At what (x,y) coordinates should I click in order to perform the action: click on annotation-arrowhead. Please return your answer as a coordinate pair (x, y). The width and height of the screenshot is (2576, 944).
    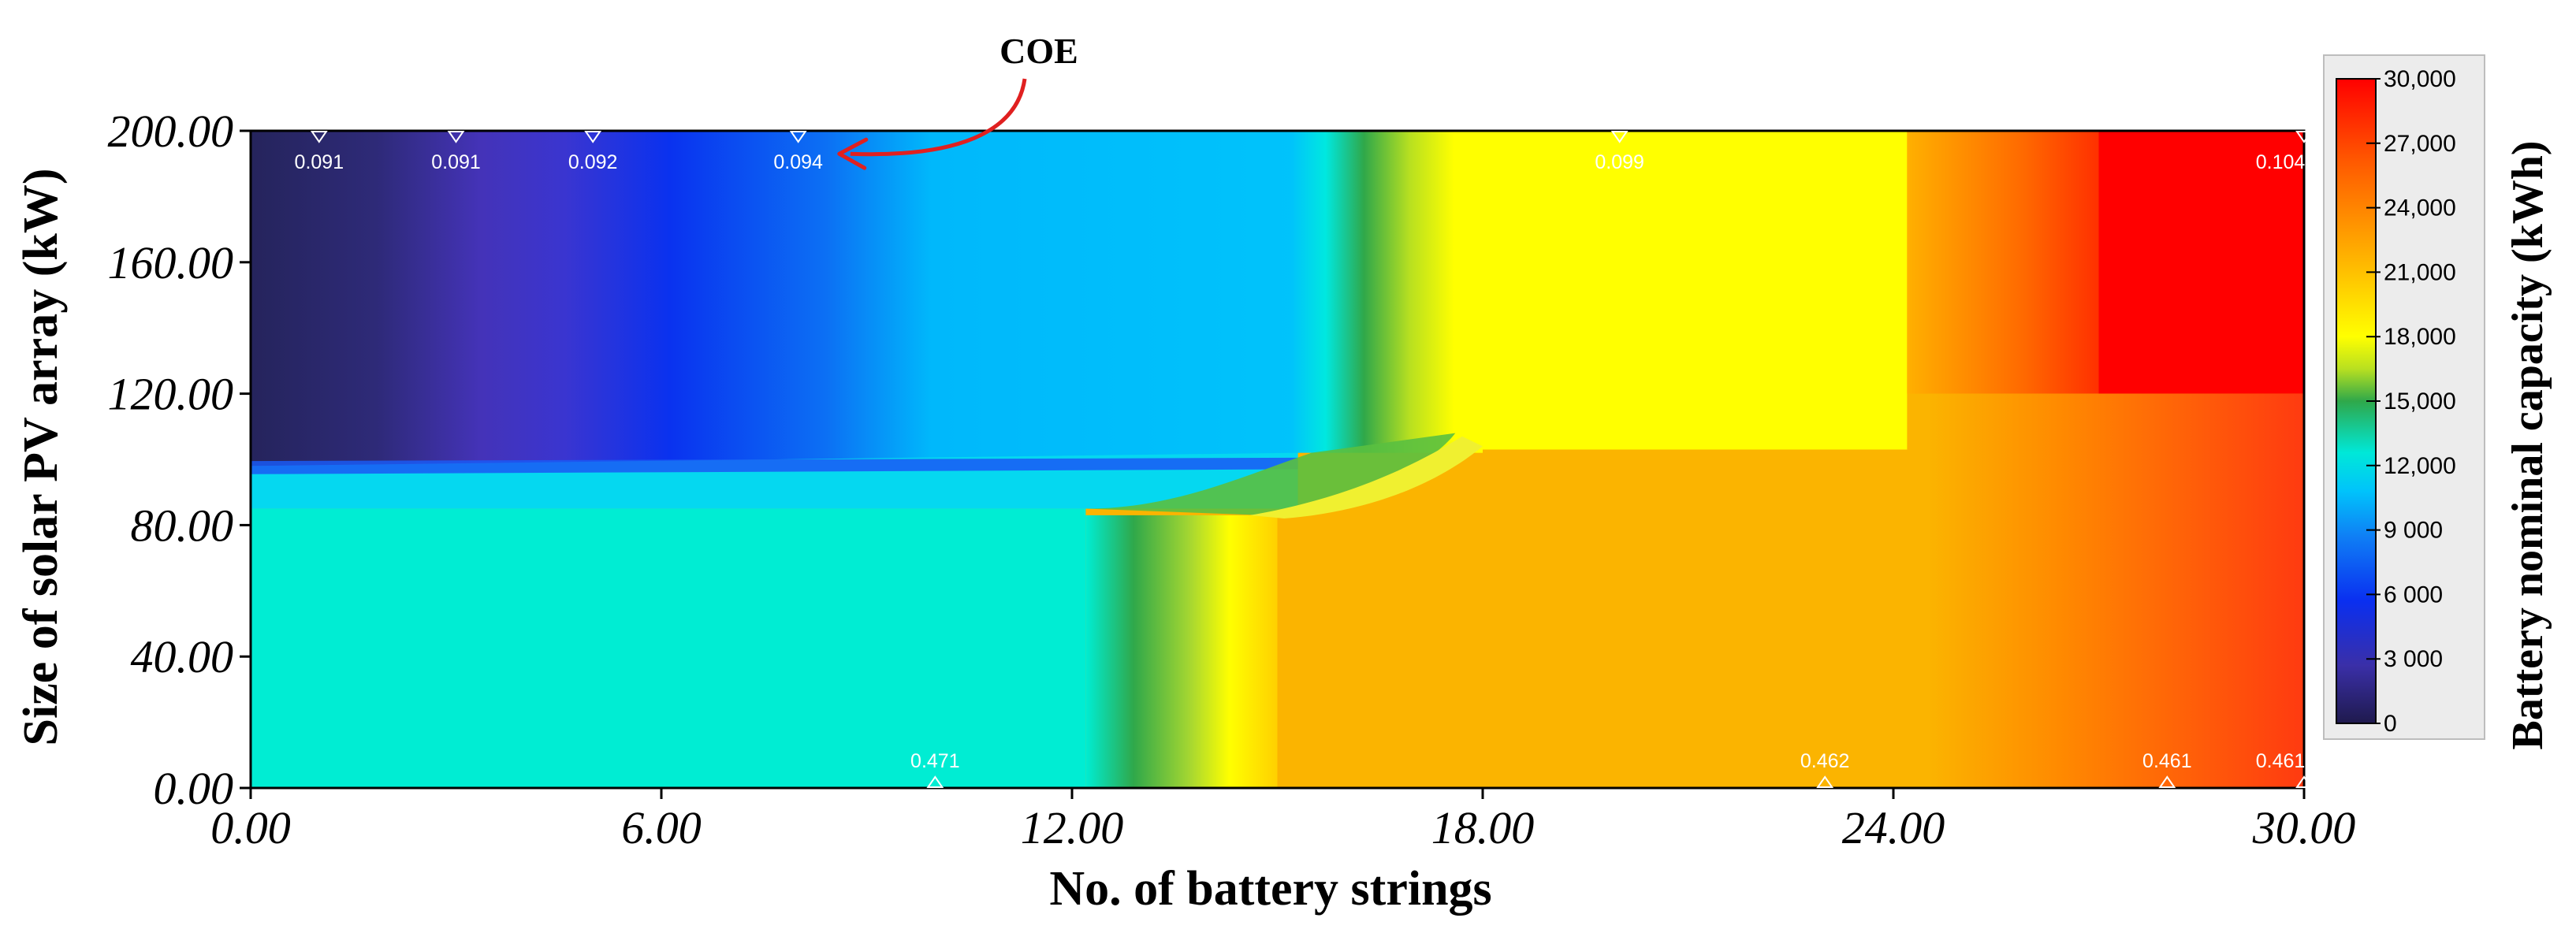
    Looking at the image, I should click on (853, 153).